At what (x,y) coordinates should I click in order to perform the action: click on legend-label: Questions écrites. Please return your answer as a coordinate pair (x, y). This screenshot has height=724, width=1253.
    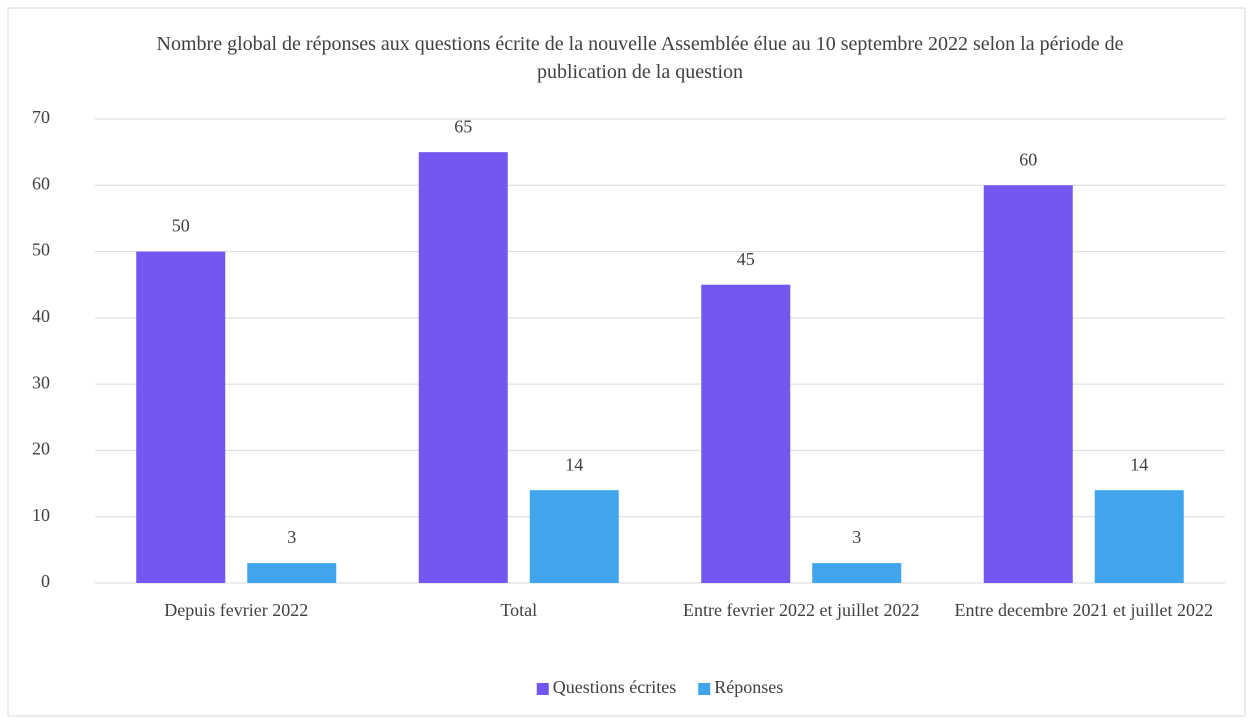
    Looking at the image, I should click on (614, 687).